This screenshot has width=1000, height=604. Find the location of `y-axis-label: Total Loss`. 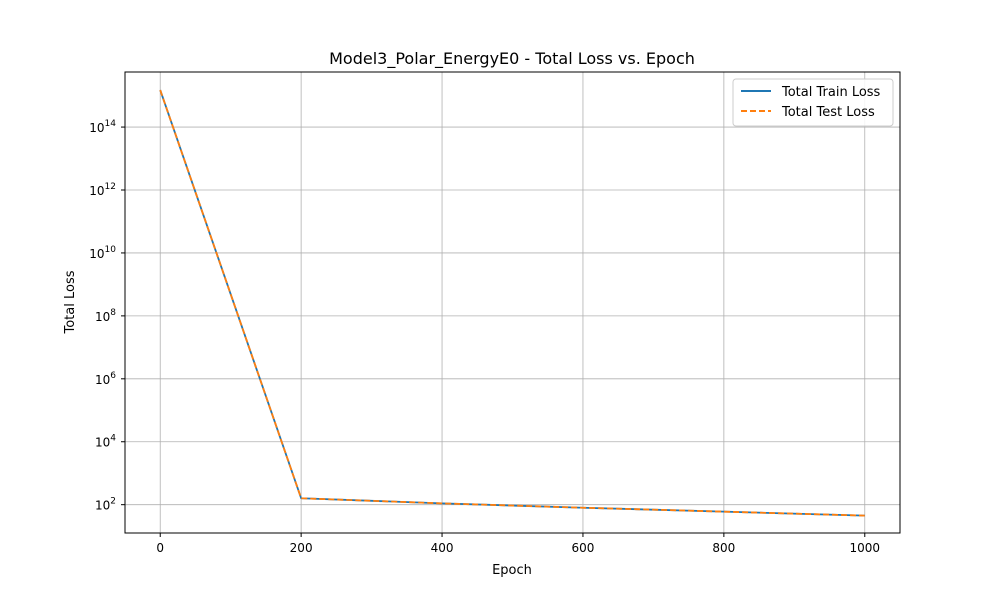

y-axis-label: Total Loss is located at coordinates (70, 302).